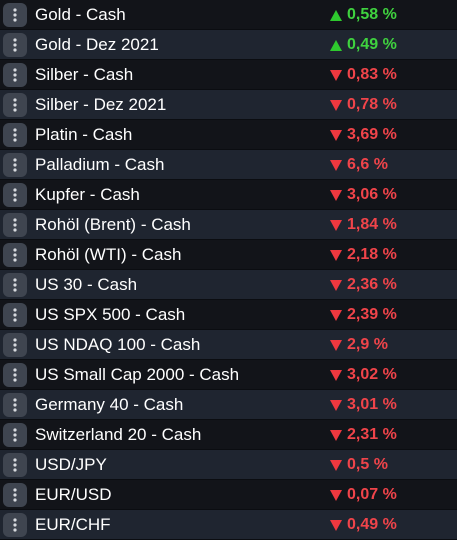 The height and width of the screenshot is (540, 457). What do you see at coordinates (97, 44) in the screenshot?
I see `instrument-name: Gold - Dez 2021` at bounding box center [97, 44].